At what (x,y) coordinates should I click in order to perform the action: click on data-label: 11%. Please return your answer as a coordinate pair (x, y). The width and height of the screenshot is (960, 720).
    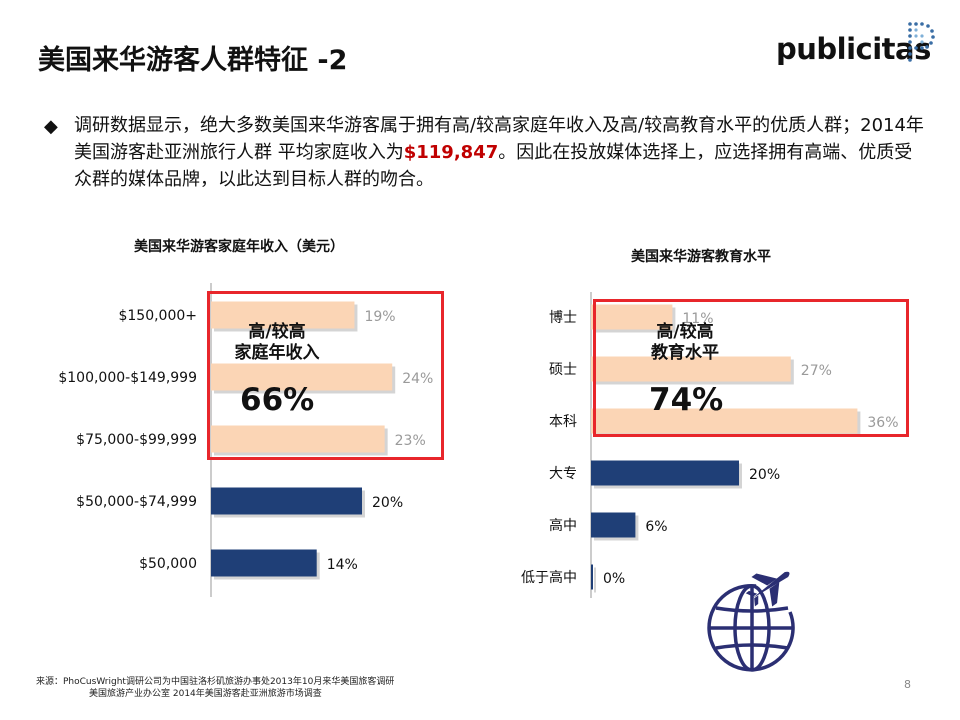
    Looking at the image, I should click on (697, 319).